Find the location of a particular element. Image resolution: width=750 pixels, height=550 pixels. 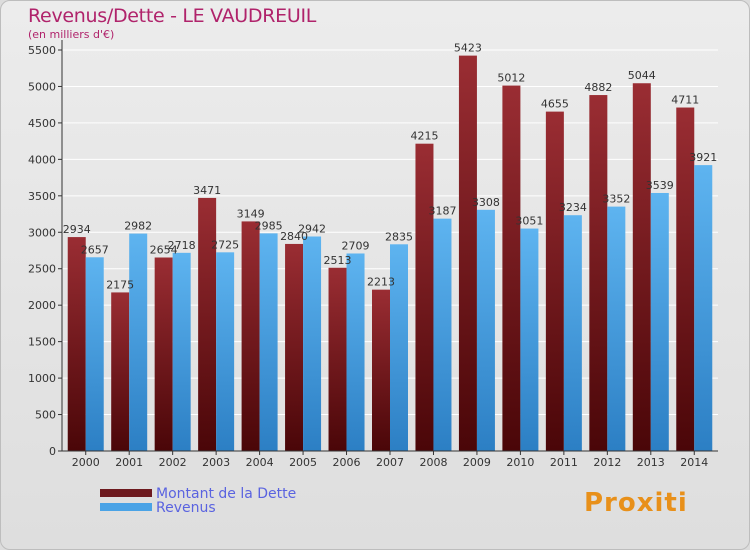

data-label: 3352 is located at coordinates (616, 199).